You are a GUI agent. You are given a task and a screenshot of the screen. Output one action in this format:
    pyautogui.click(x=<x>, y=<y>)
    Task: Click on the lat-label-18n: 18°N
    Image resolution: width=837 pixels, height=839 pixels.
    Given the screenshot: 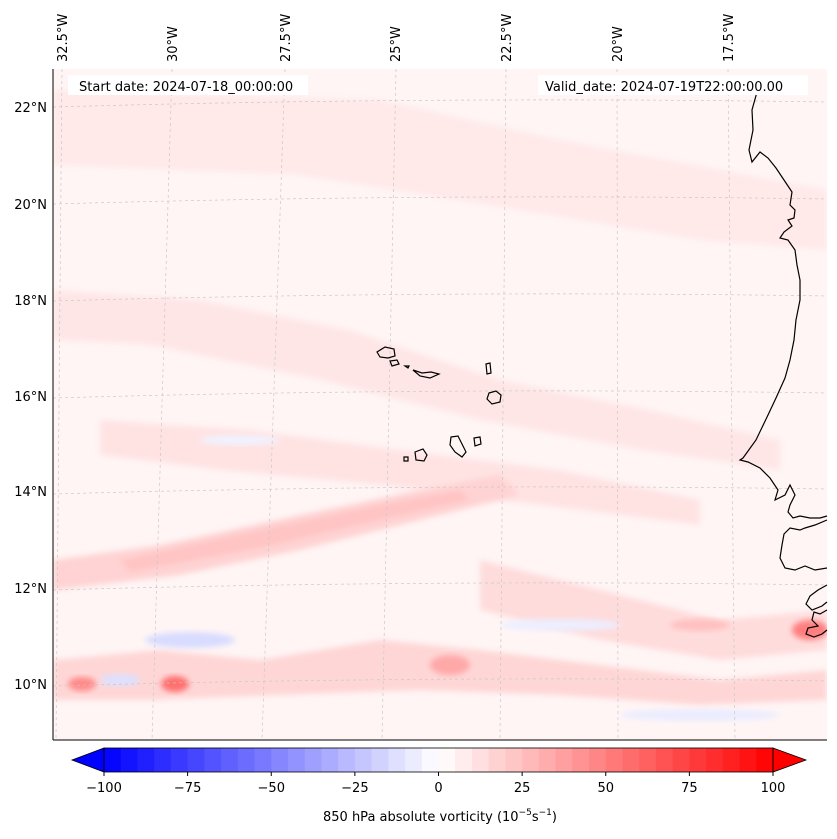 What is the action you would take?
    pyautogui.click(x=30, y=301)
    